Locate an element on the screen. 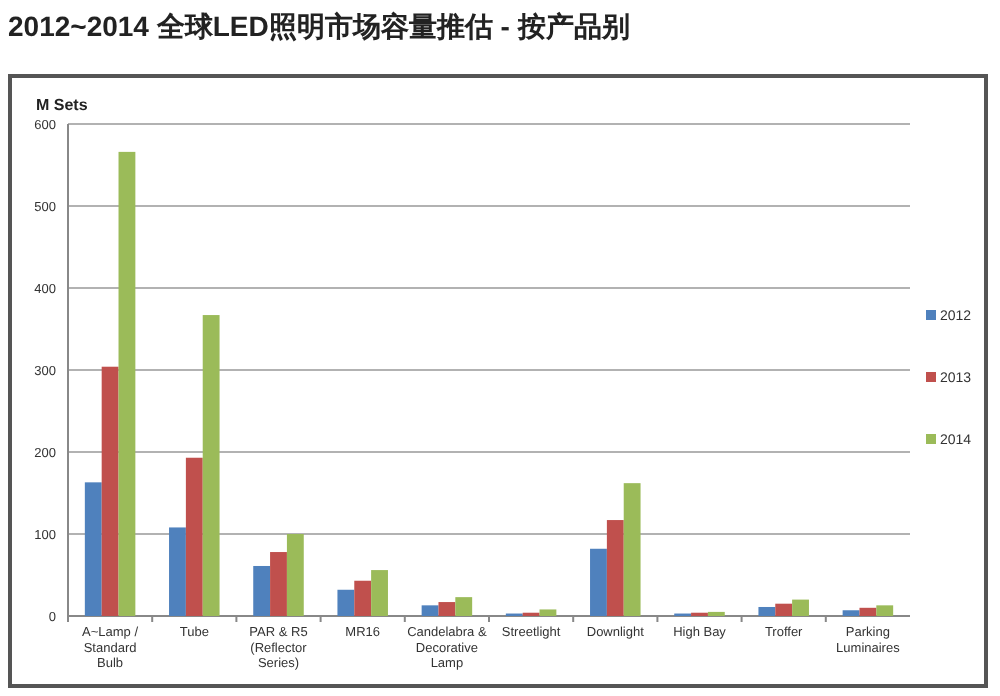 This screenshot has width=1000, height=696. y-axis-title: M Sets is located at coordinates (62, 105).